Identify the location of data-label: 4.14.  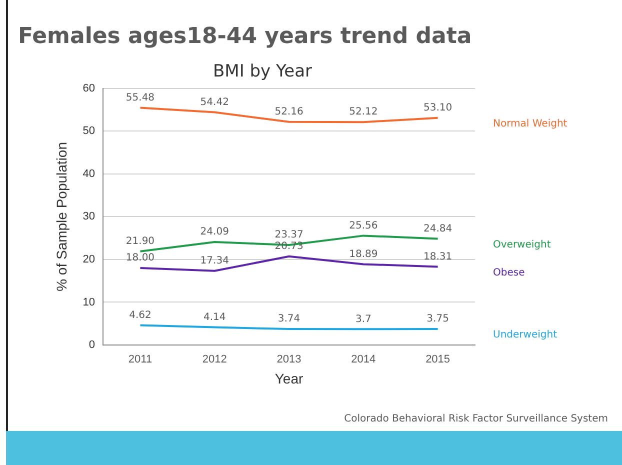
(214, 317).